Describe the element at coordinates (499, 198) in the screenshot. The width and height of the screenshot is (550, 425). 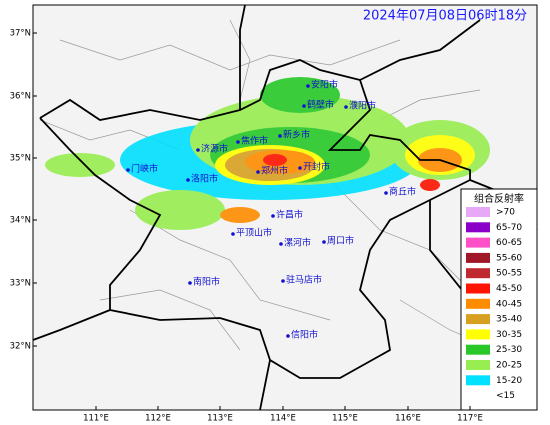
I see `legend-title: 组合反射率` at that location.